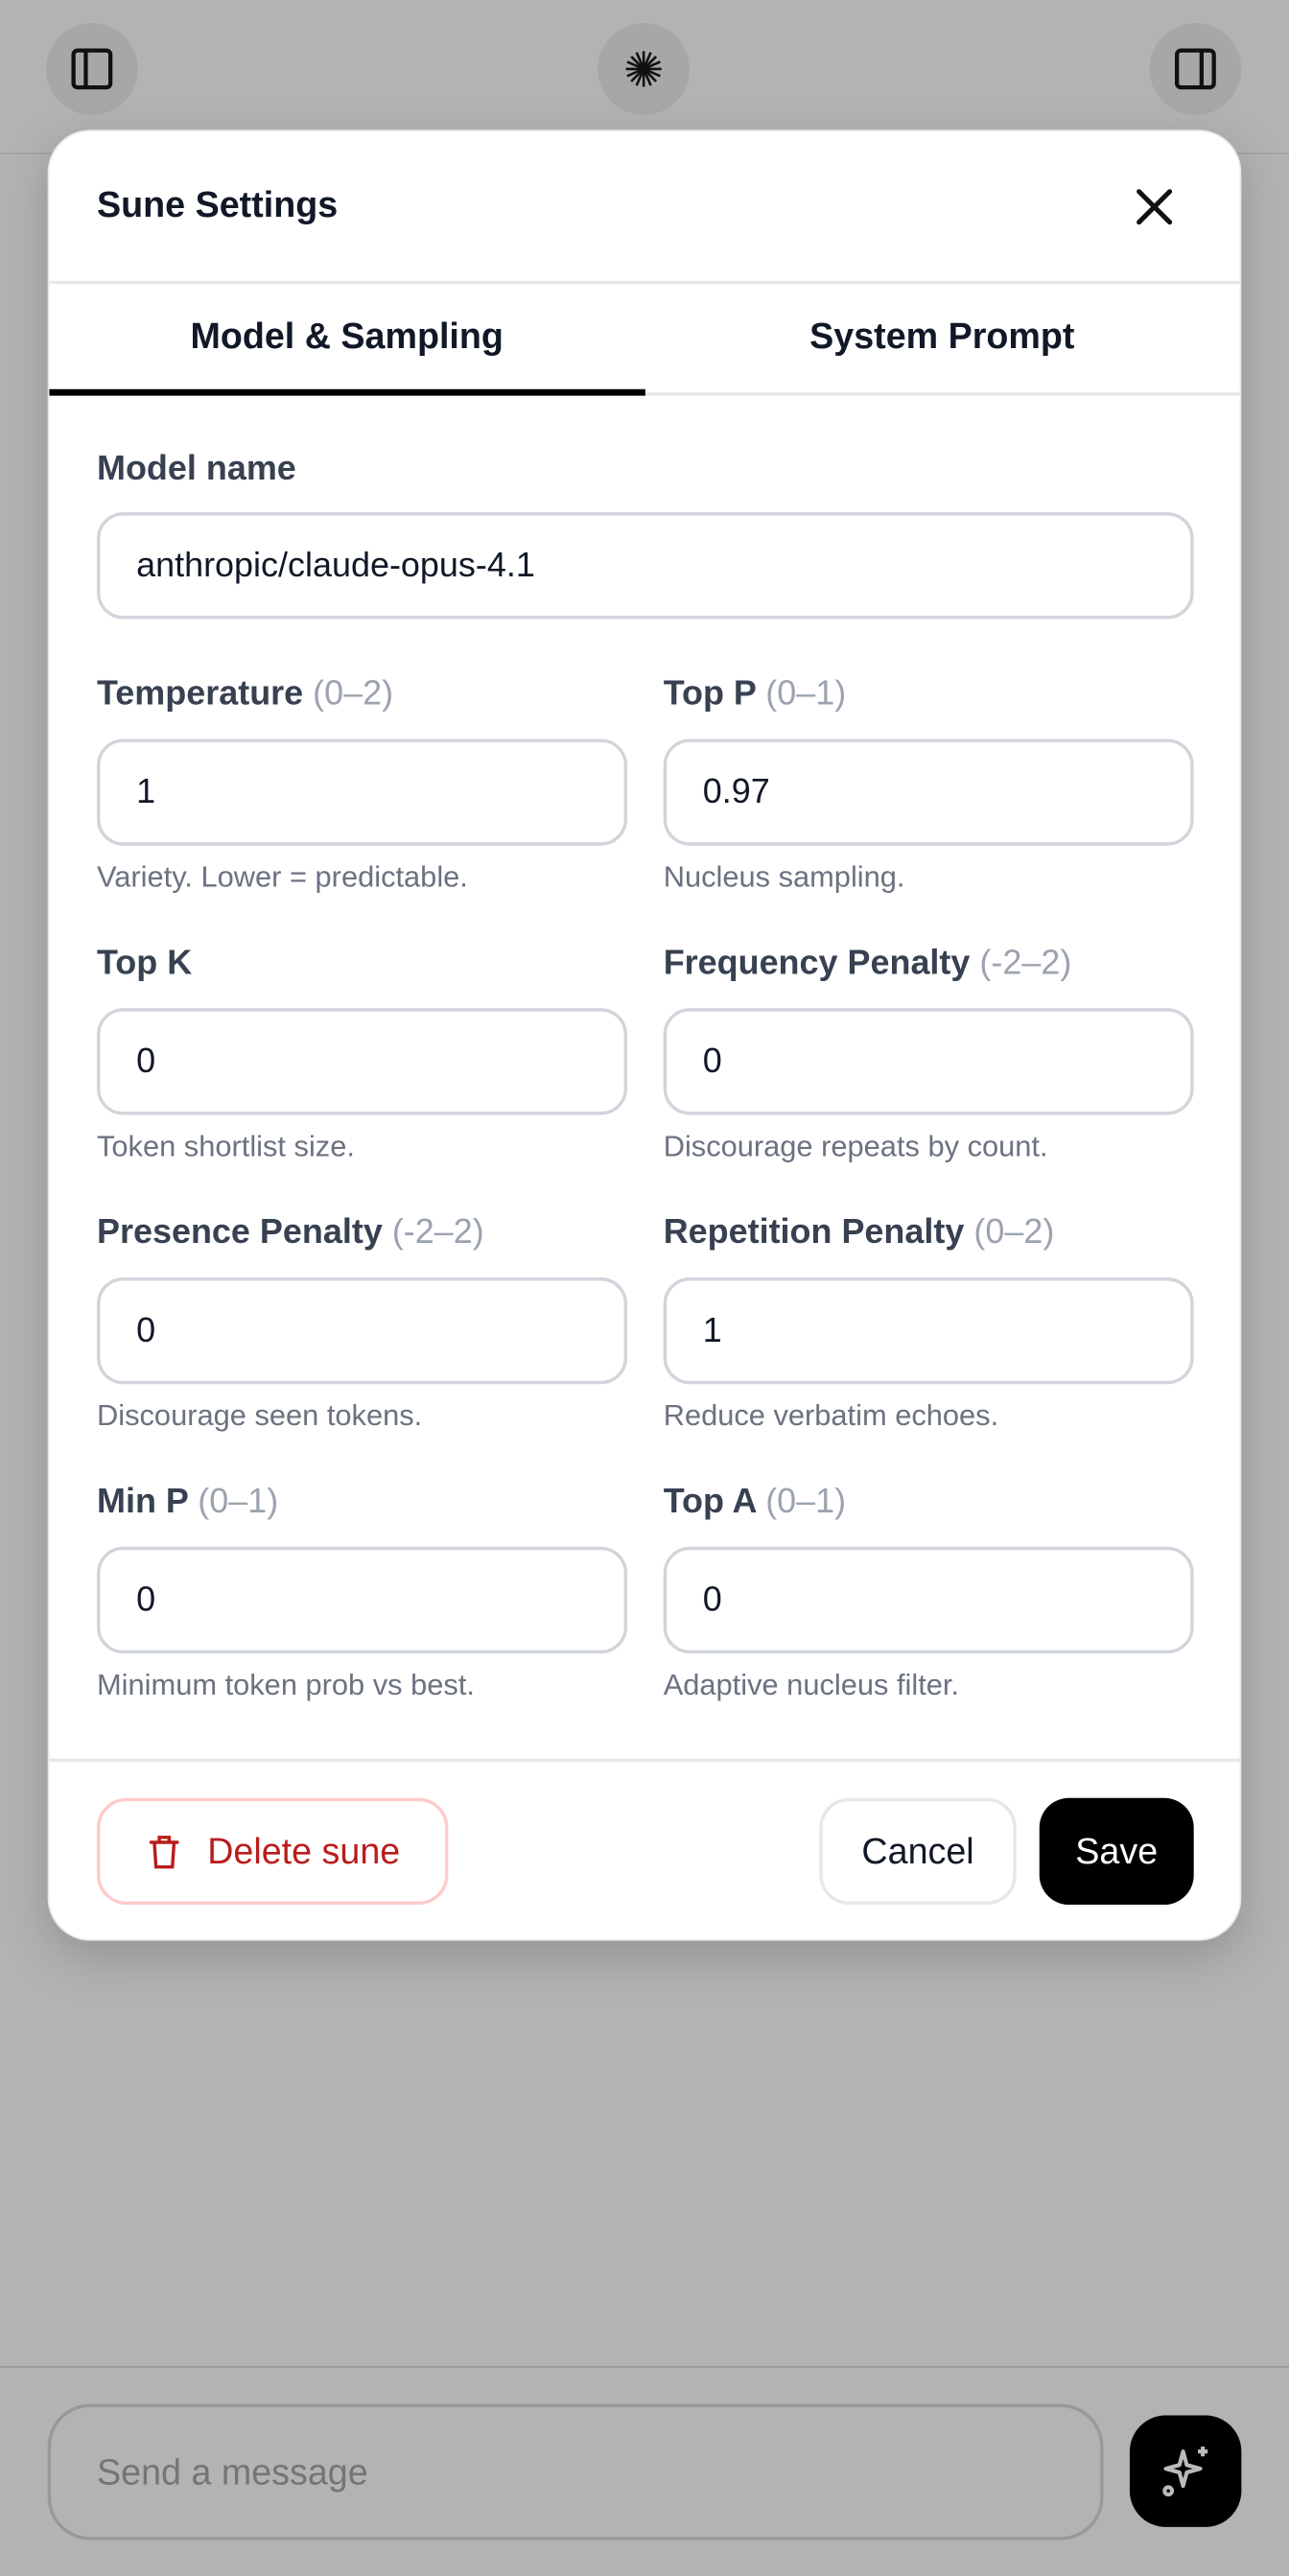  What do you see at coordinates (811, 1684) in the screenshot?
I see `top-a-help: Adaptive nucleus filter.` at bounding box center [811, 1684].